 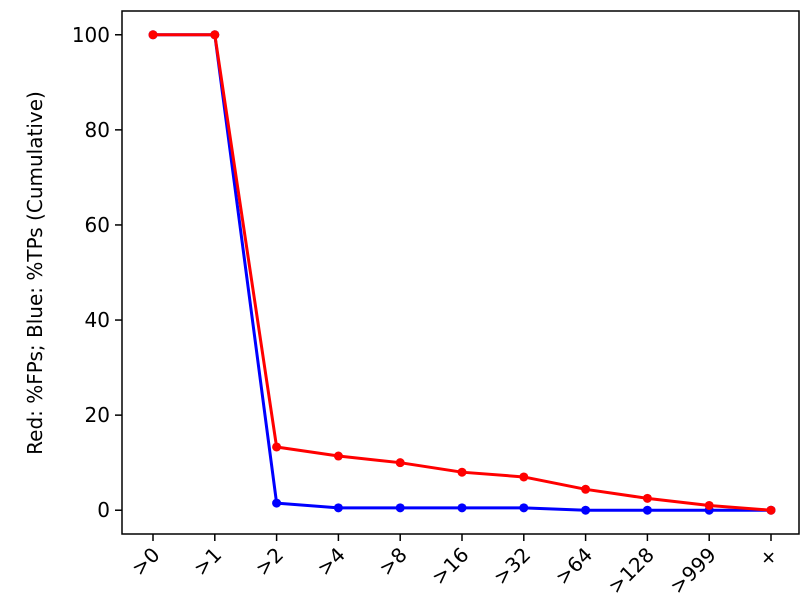 What do you see at coordinates (331, 562) in the screenshot?
I see `x-tick-label: >4` at bounding box center [331, 562].